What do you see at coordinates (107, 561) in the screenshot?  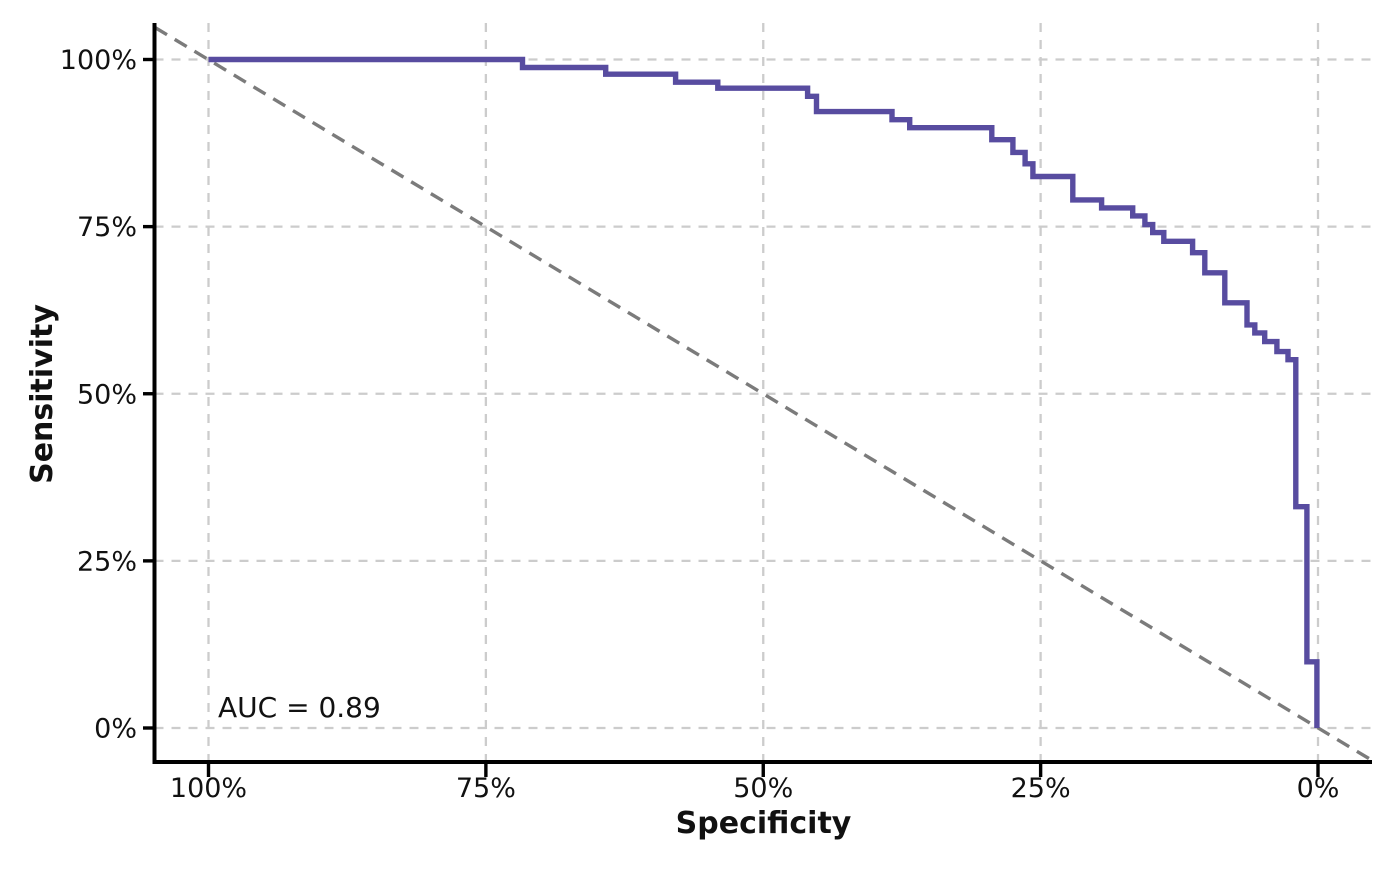 I see `y-tick-label: 25%` at bounding box center [107, 561].